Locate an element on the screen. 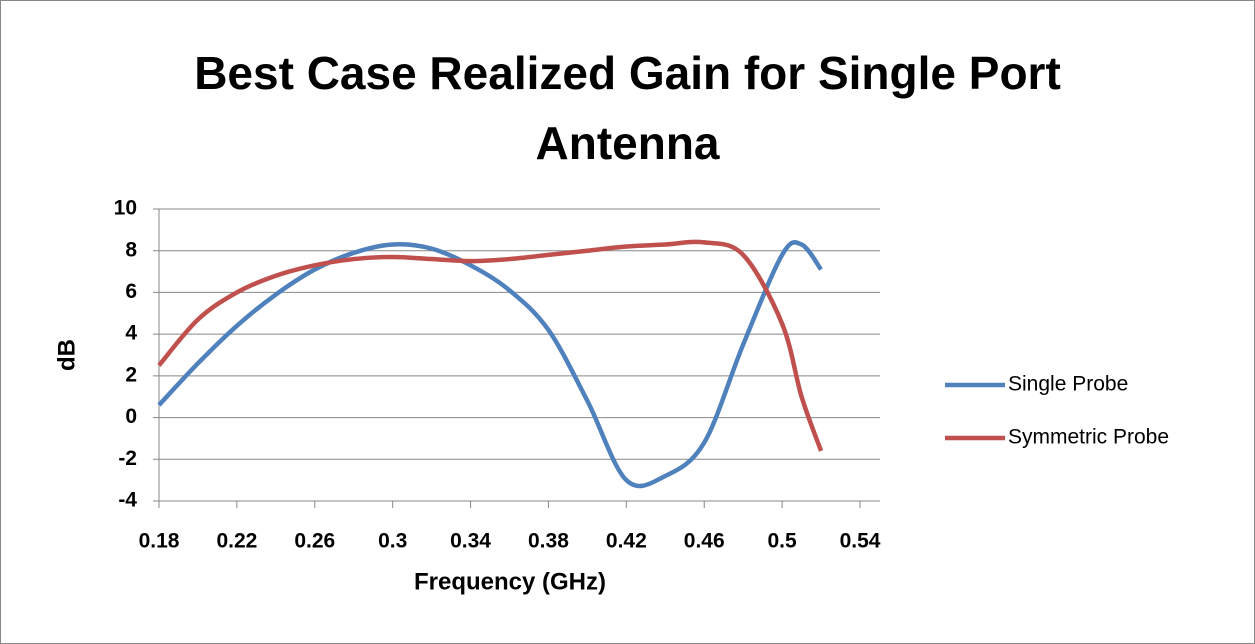 This screenshot has height=644, width=1255. x-tick-label: 0.46 is located at coordinates (704, 541).